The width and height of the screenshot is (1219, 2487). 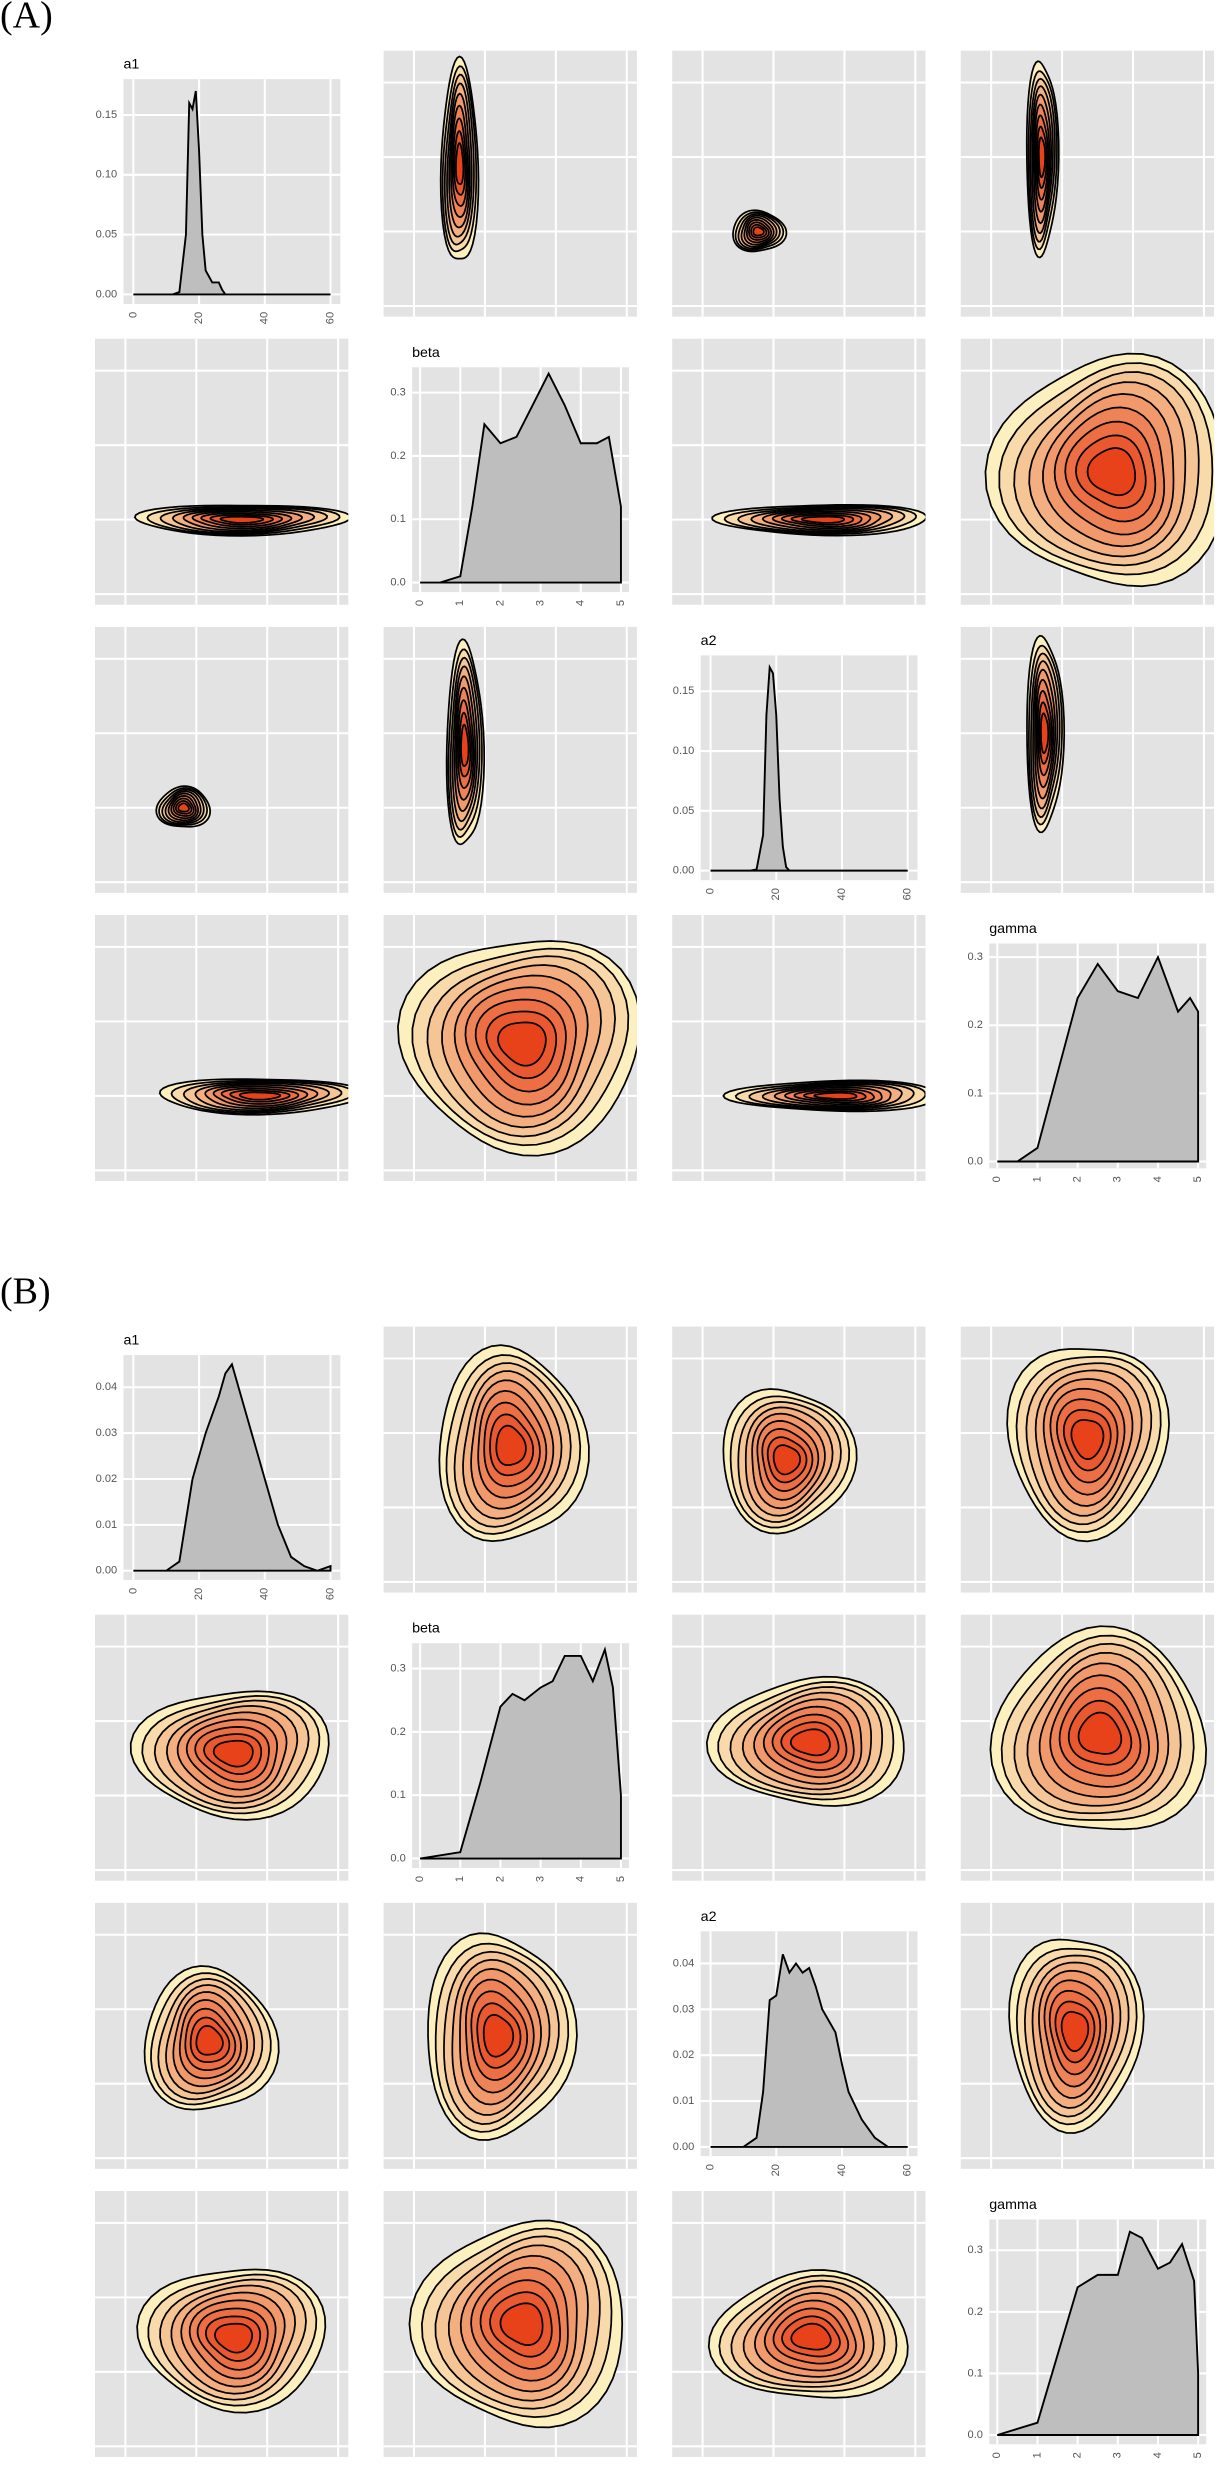 I want to click on y-tick-label: 0.04, so click(x=107, y=1387).